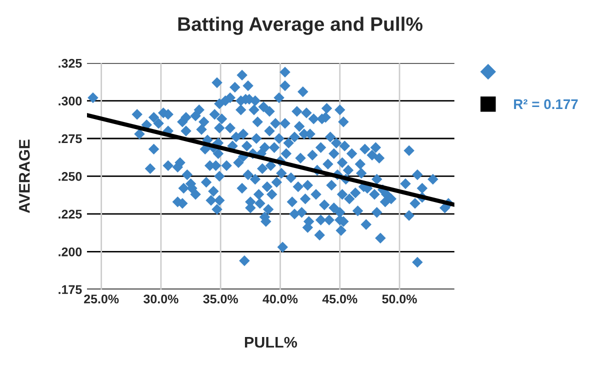 The width and height of the screenshot is (600, 371). I want to click on x-tick-label: 45.0%, so click(340, 299).